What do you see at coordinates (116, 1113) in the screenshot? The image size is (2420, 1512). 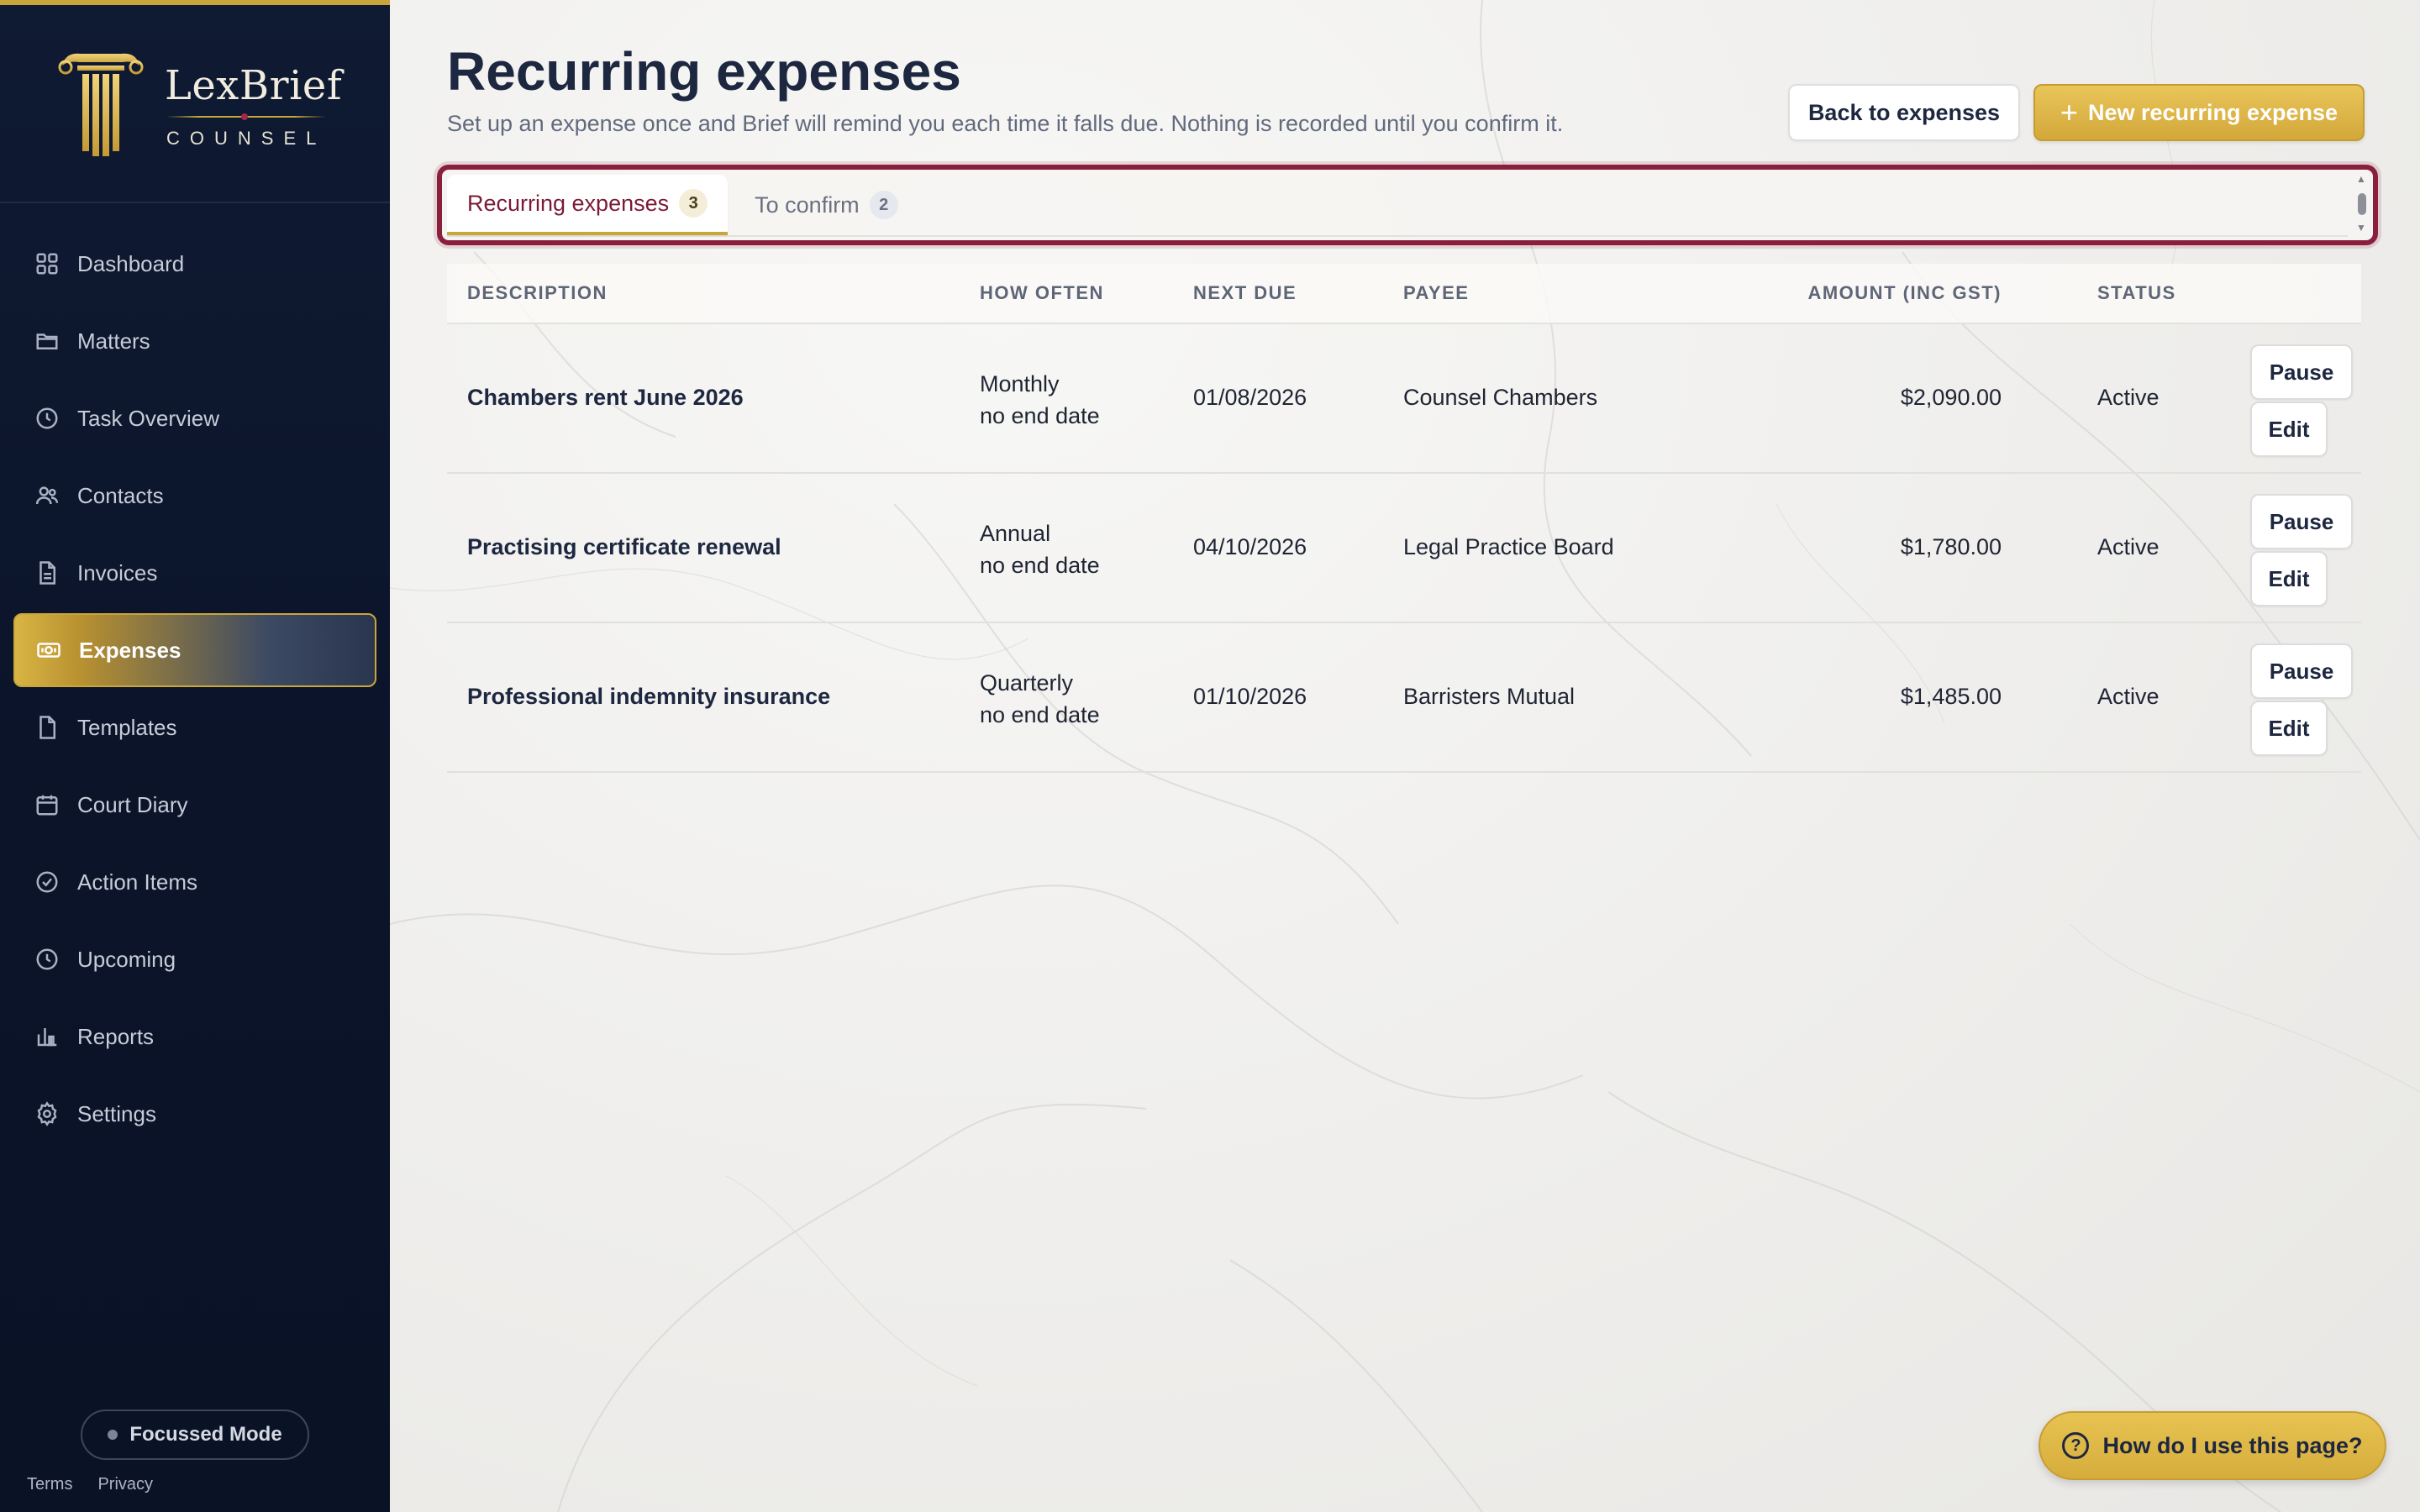 I see `sidebar-item-label: Settings` at bounding box center [116, 1113].